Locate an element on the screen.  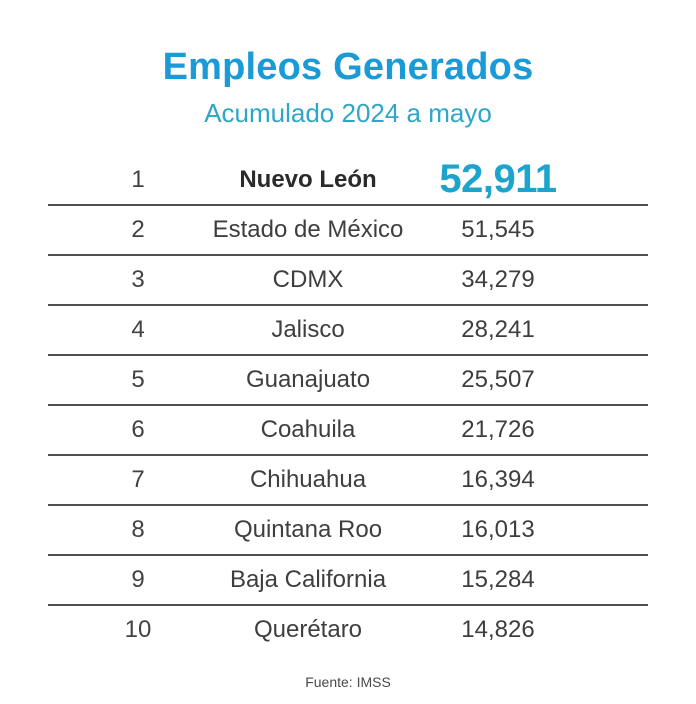
state-cell: Baja California is located at coordinates (308, 579).